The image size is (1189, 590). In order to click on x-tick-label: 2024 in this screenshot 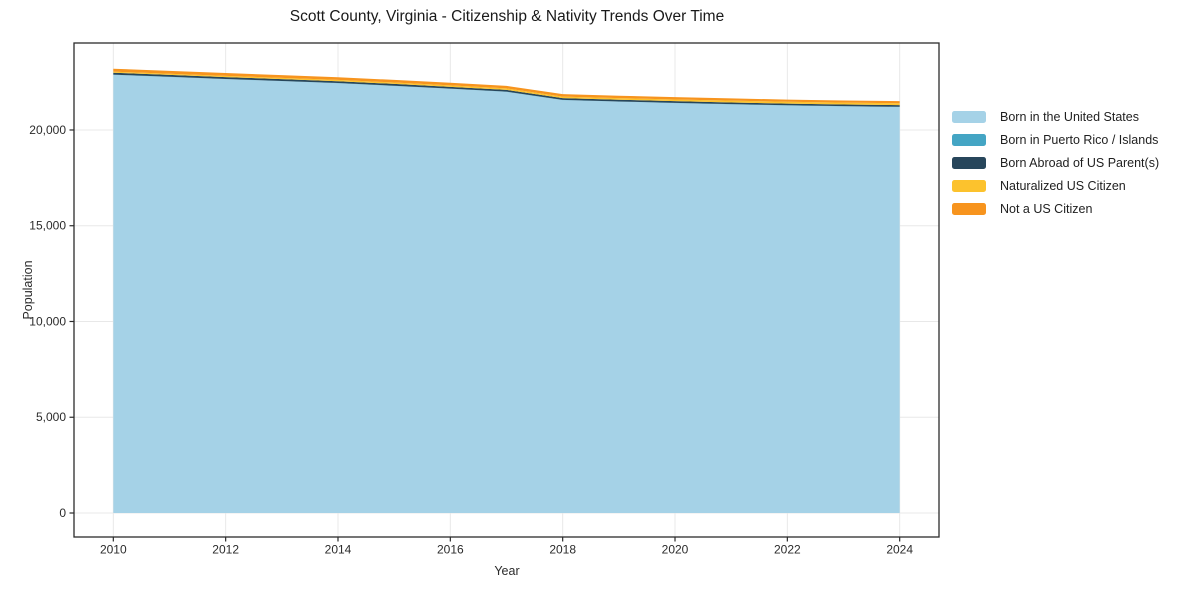, I will do `click(899, 550)`.